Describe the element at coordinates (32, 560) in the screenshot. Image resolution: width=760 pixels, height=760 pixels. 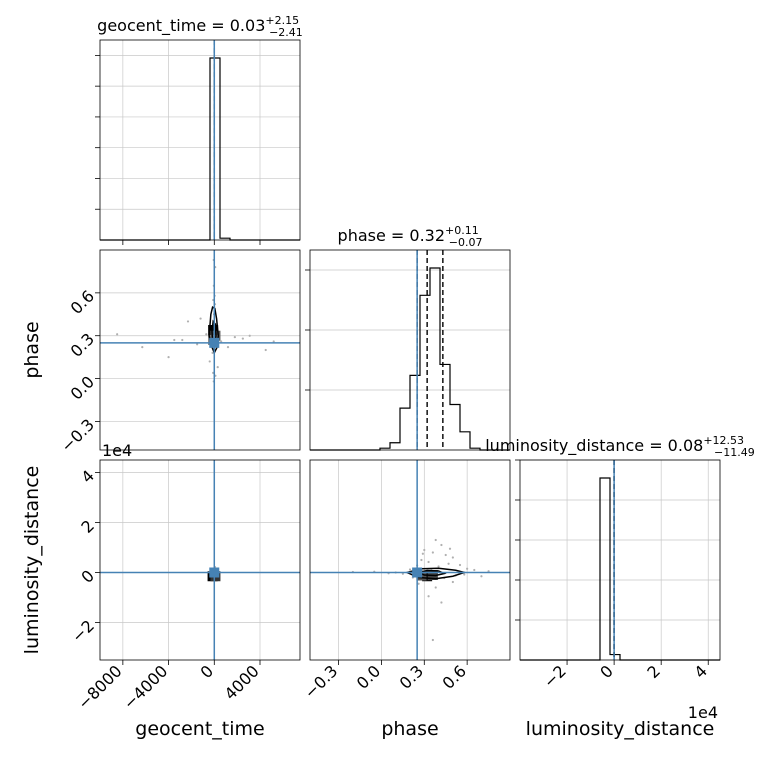
I see `y-axis-label: luminosity_distance` at that location.